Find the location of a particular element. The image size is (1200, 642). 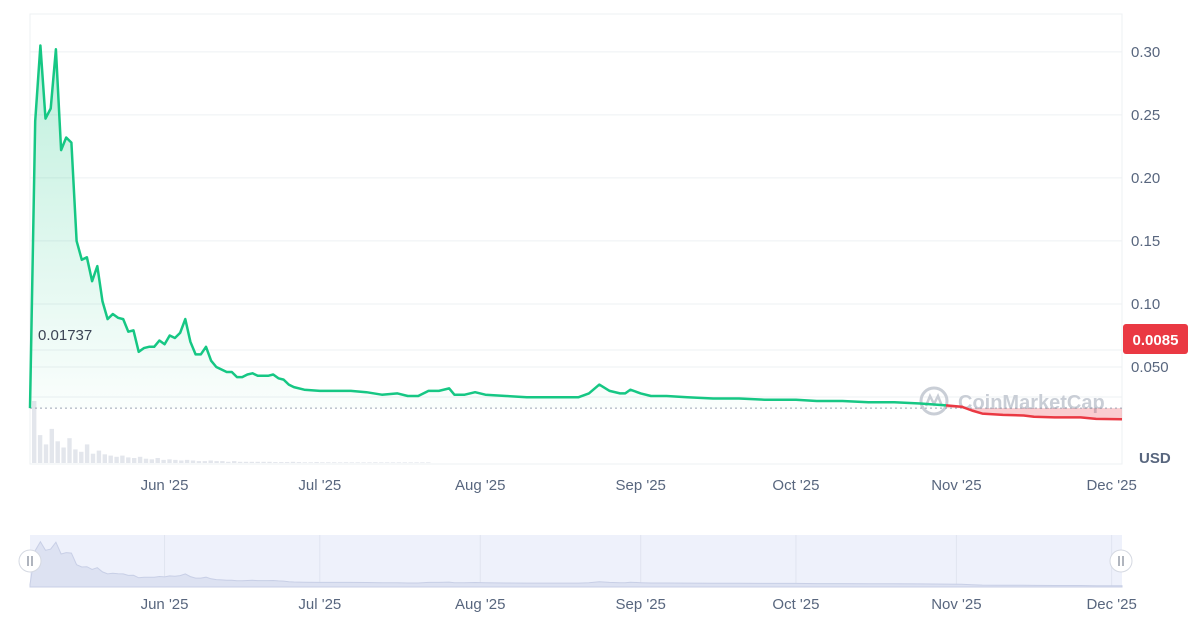

price-line-down is located at coordinates (1034, 412).